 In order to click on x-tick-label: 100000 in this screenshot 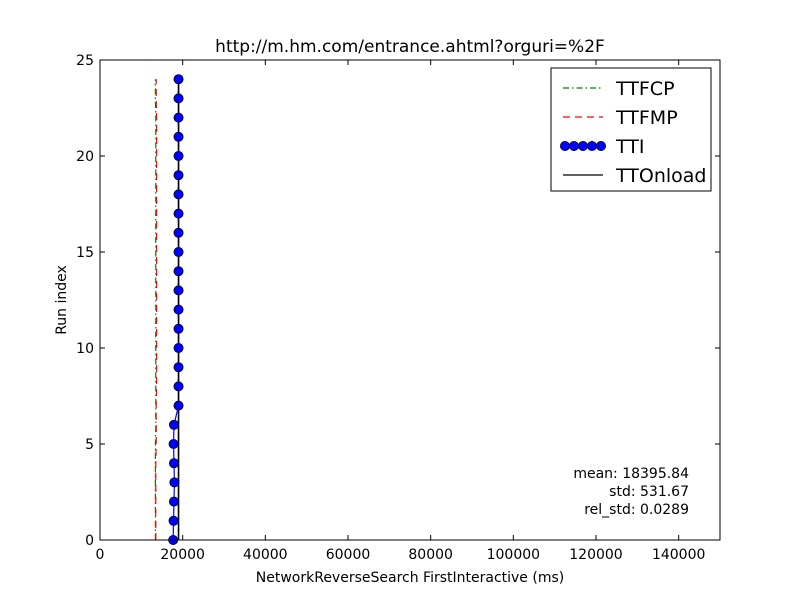, I will do `click(513, 555)`.